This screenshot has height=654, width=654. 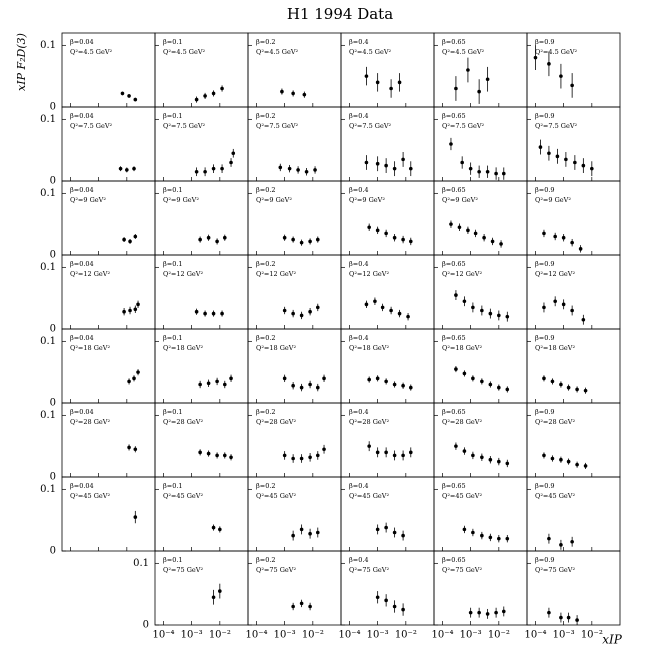 I want to click on panel-frame, so click(x=573, y=588).